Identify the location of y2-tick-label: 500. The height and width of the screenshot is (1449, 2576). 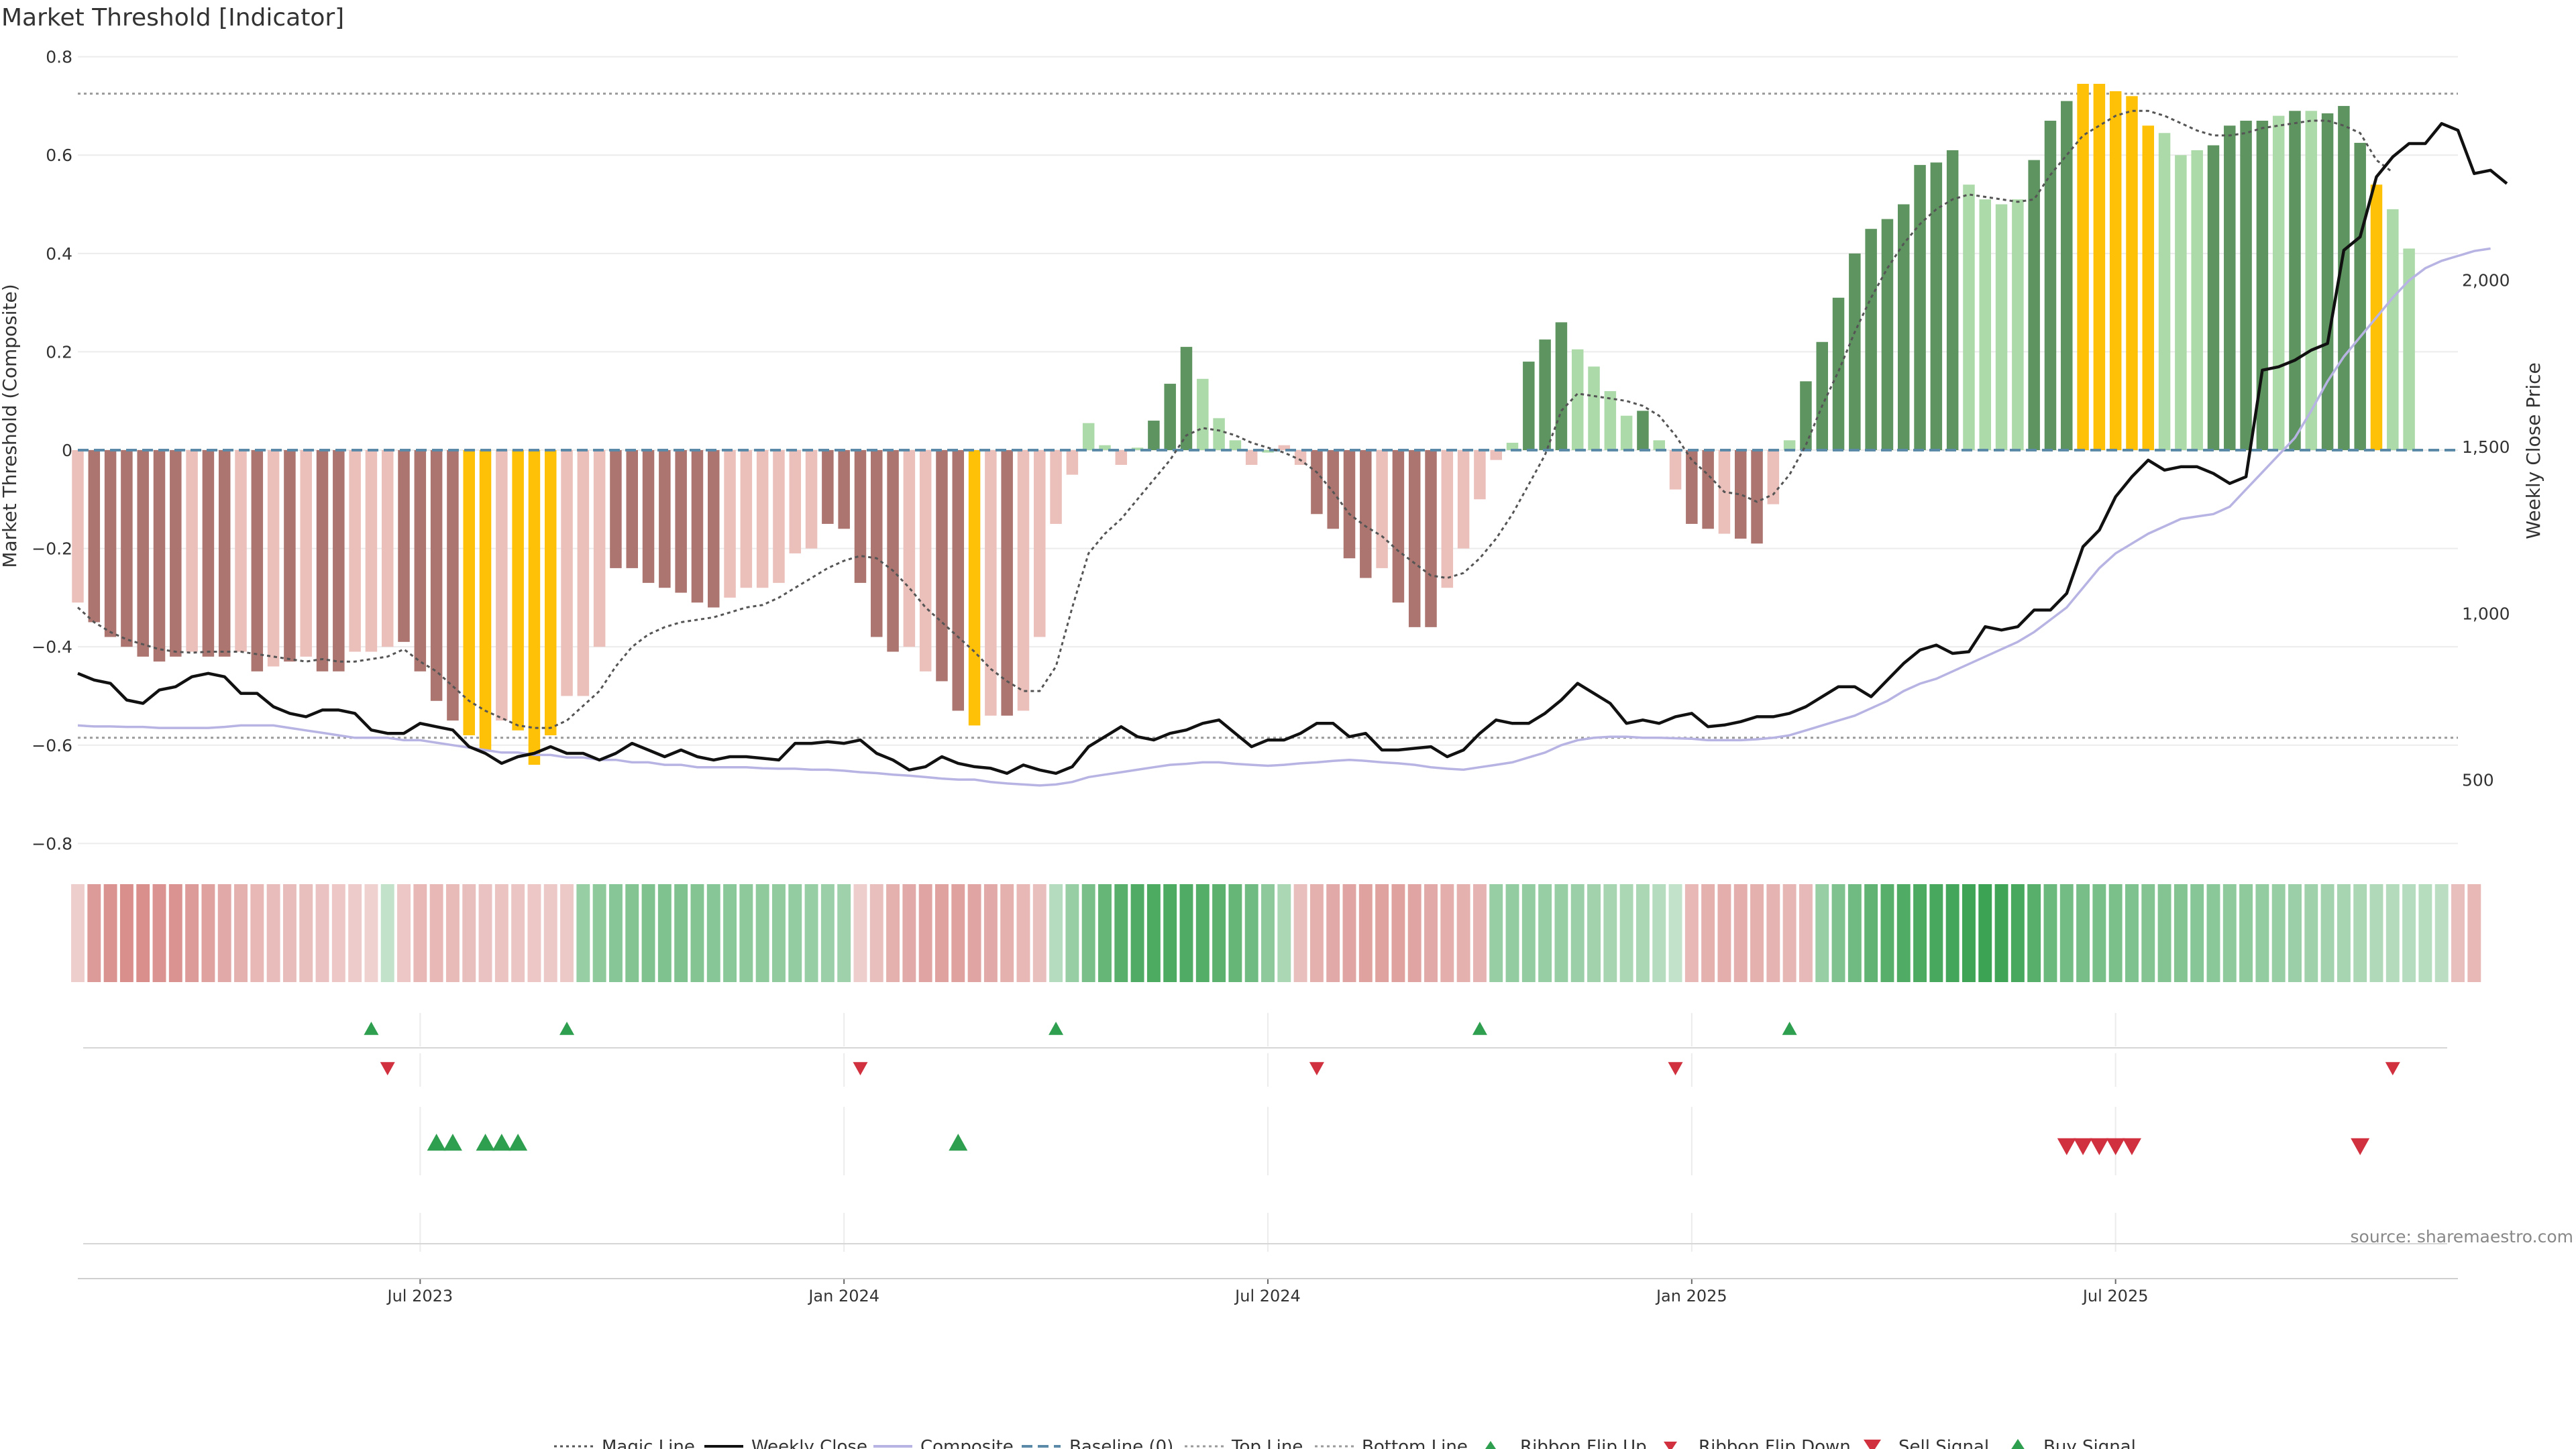
(2478, 780).